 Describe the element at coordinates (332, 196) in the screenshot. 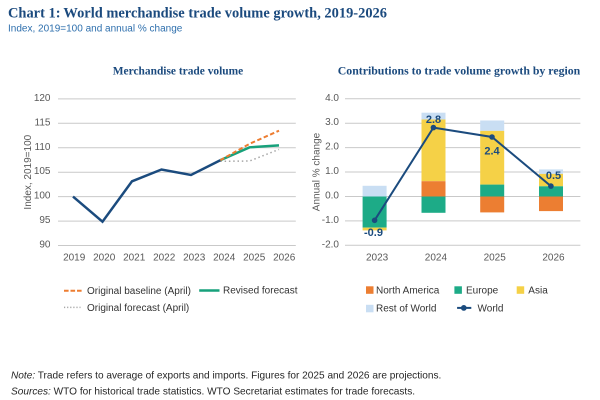

I see `svg-text: 0.0` at that location.